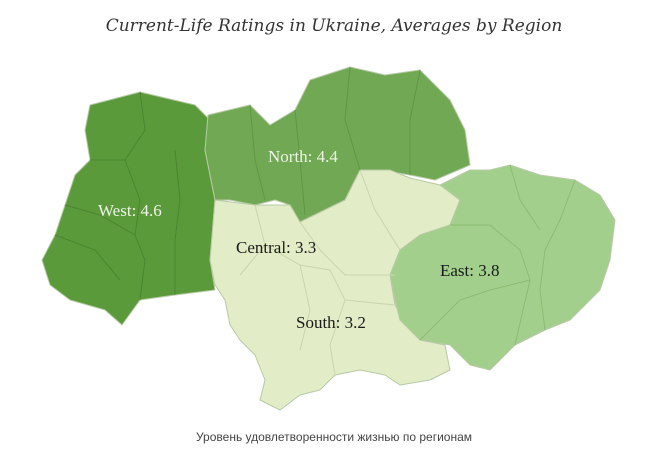 This screenshot has height=465, width=668. I want to click on label-south: South: 3.2, so click(331, 322).